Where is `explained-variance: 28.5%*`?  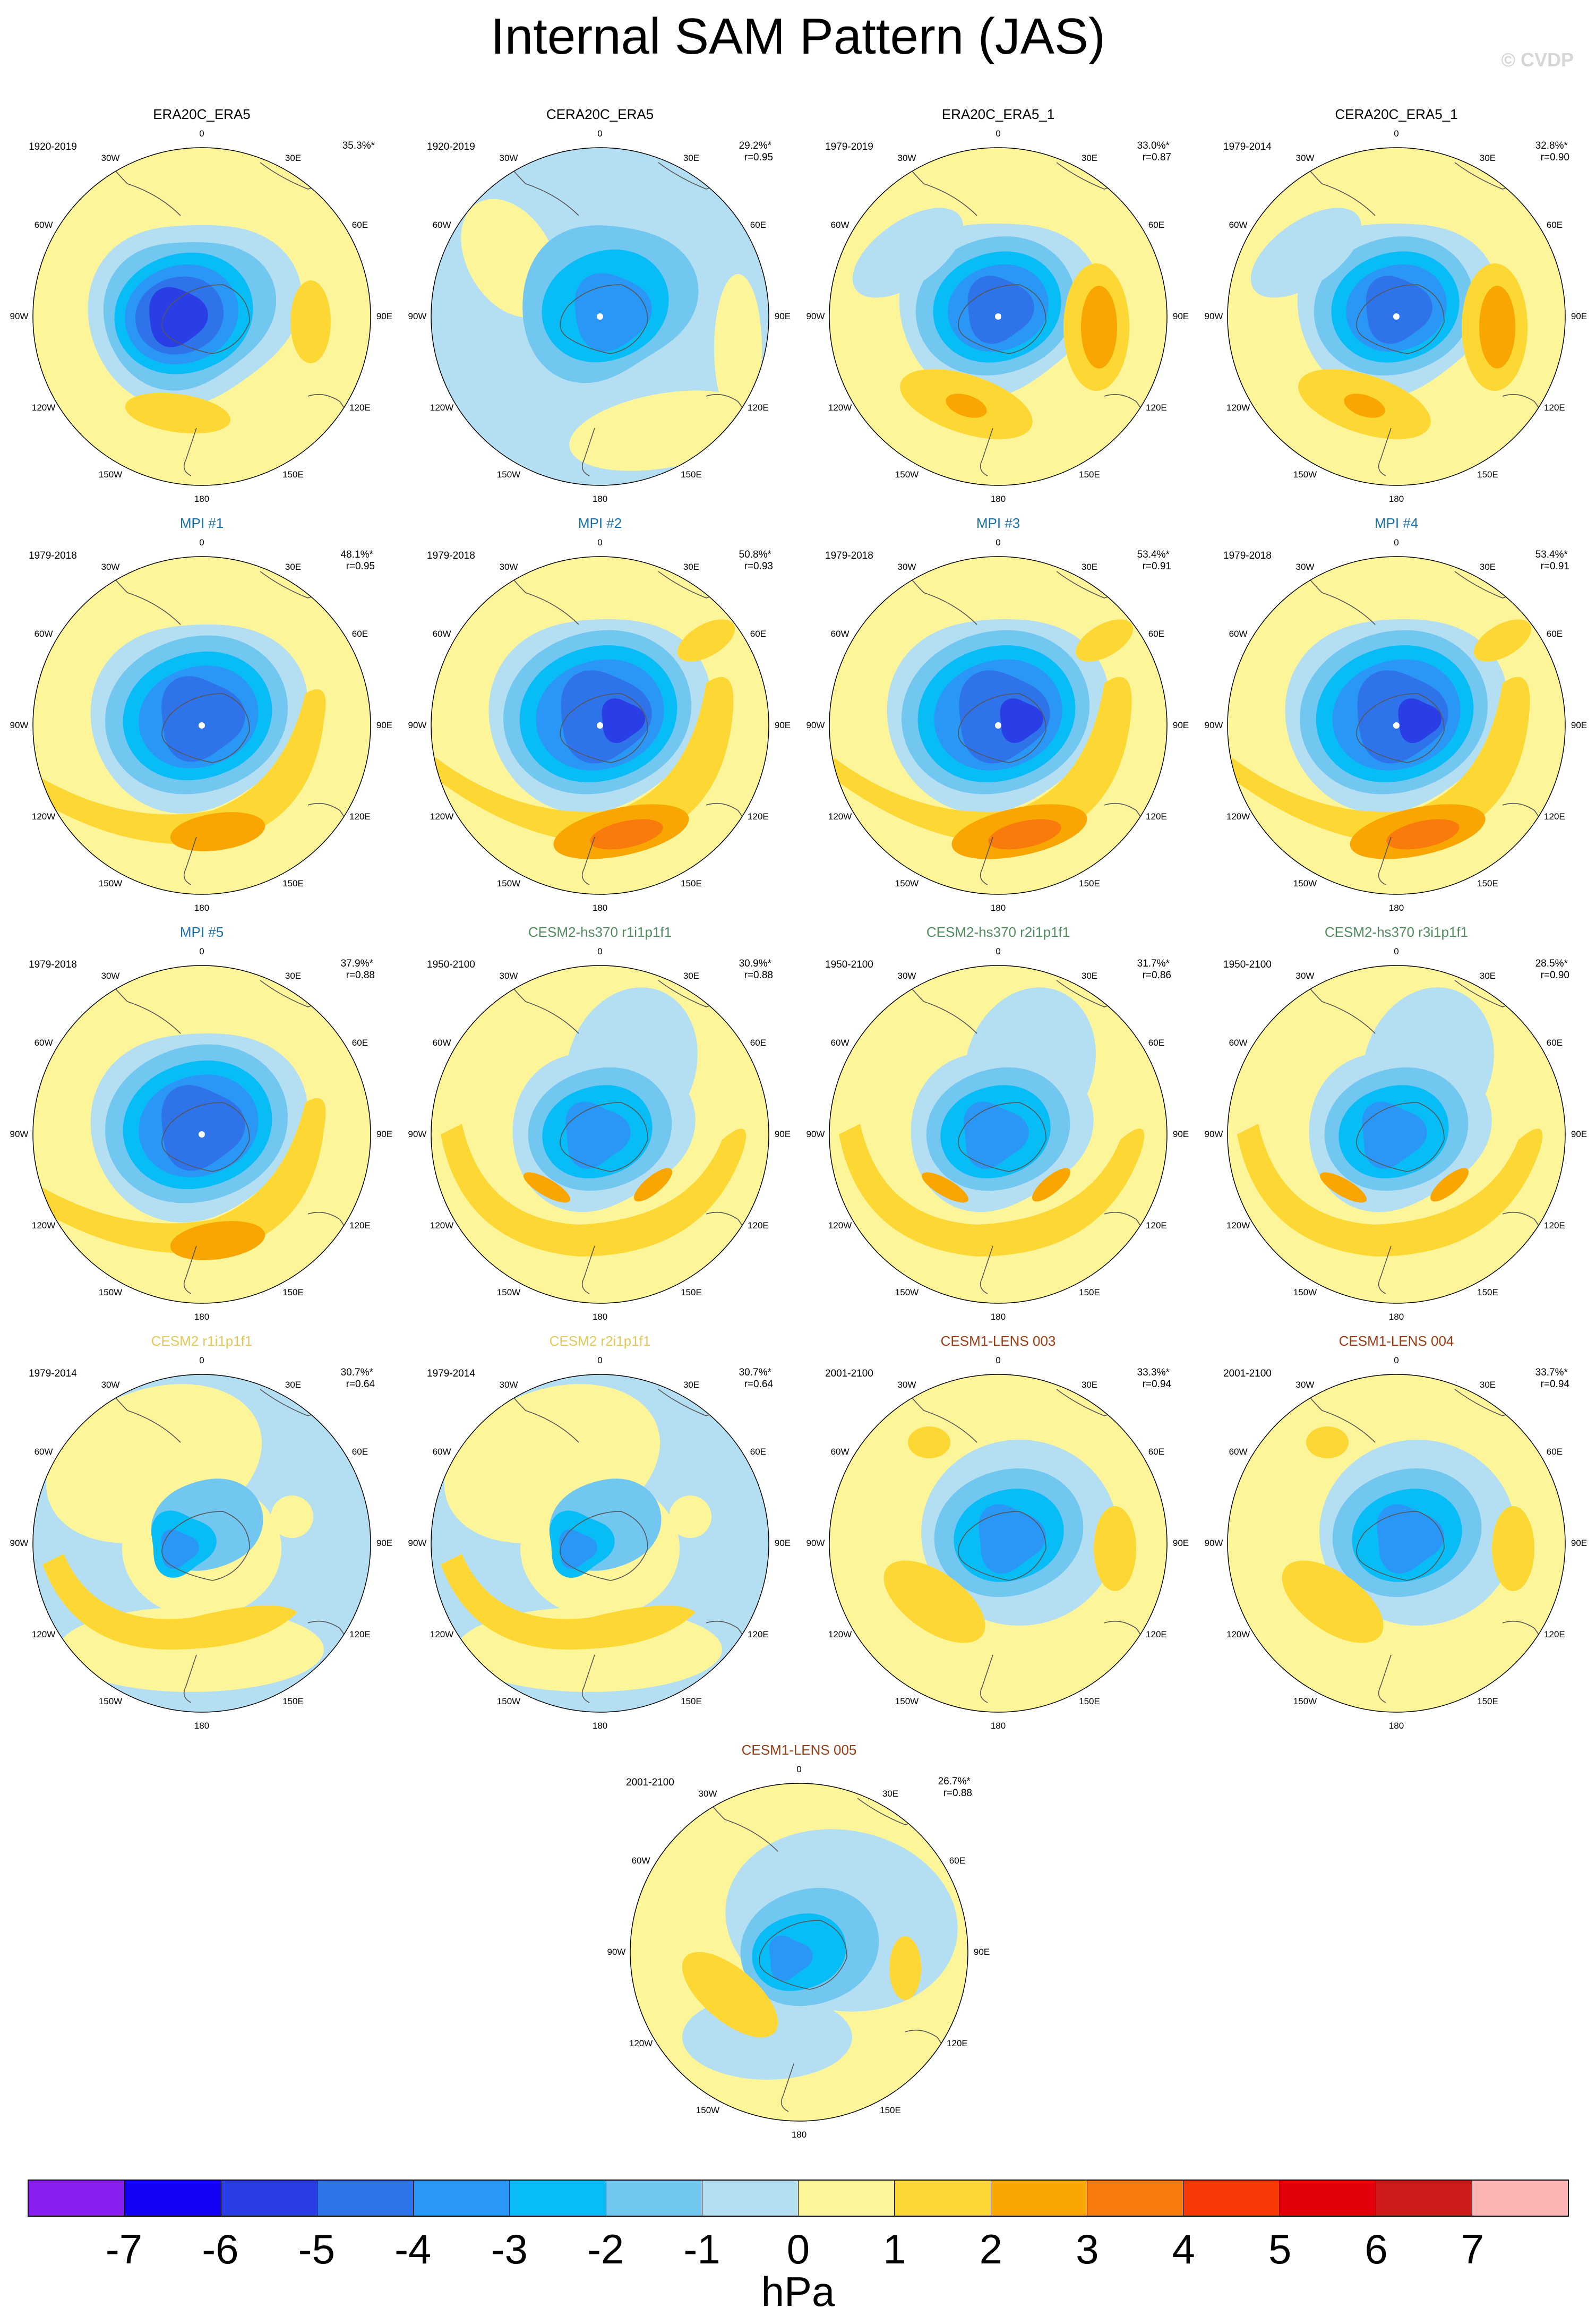 explained-variance: 28.5%* is located at coordinates (1552, 963).